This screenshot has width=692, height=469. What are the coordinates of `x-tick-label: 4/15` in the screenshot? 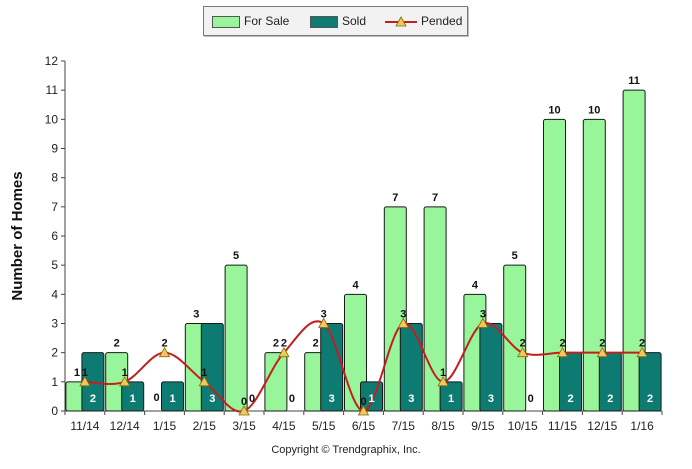 It's located at (284, 426).